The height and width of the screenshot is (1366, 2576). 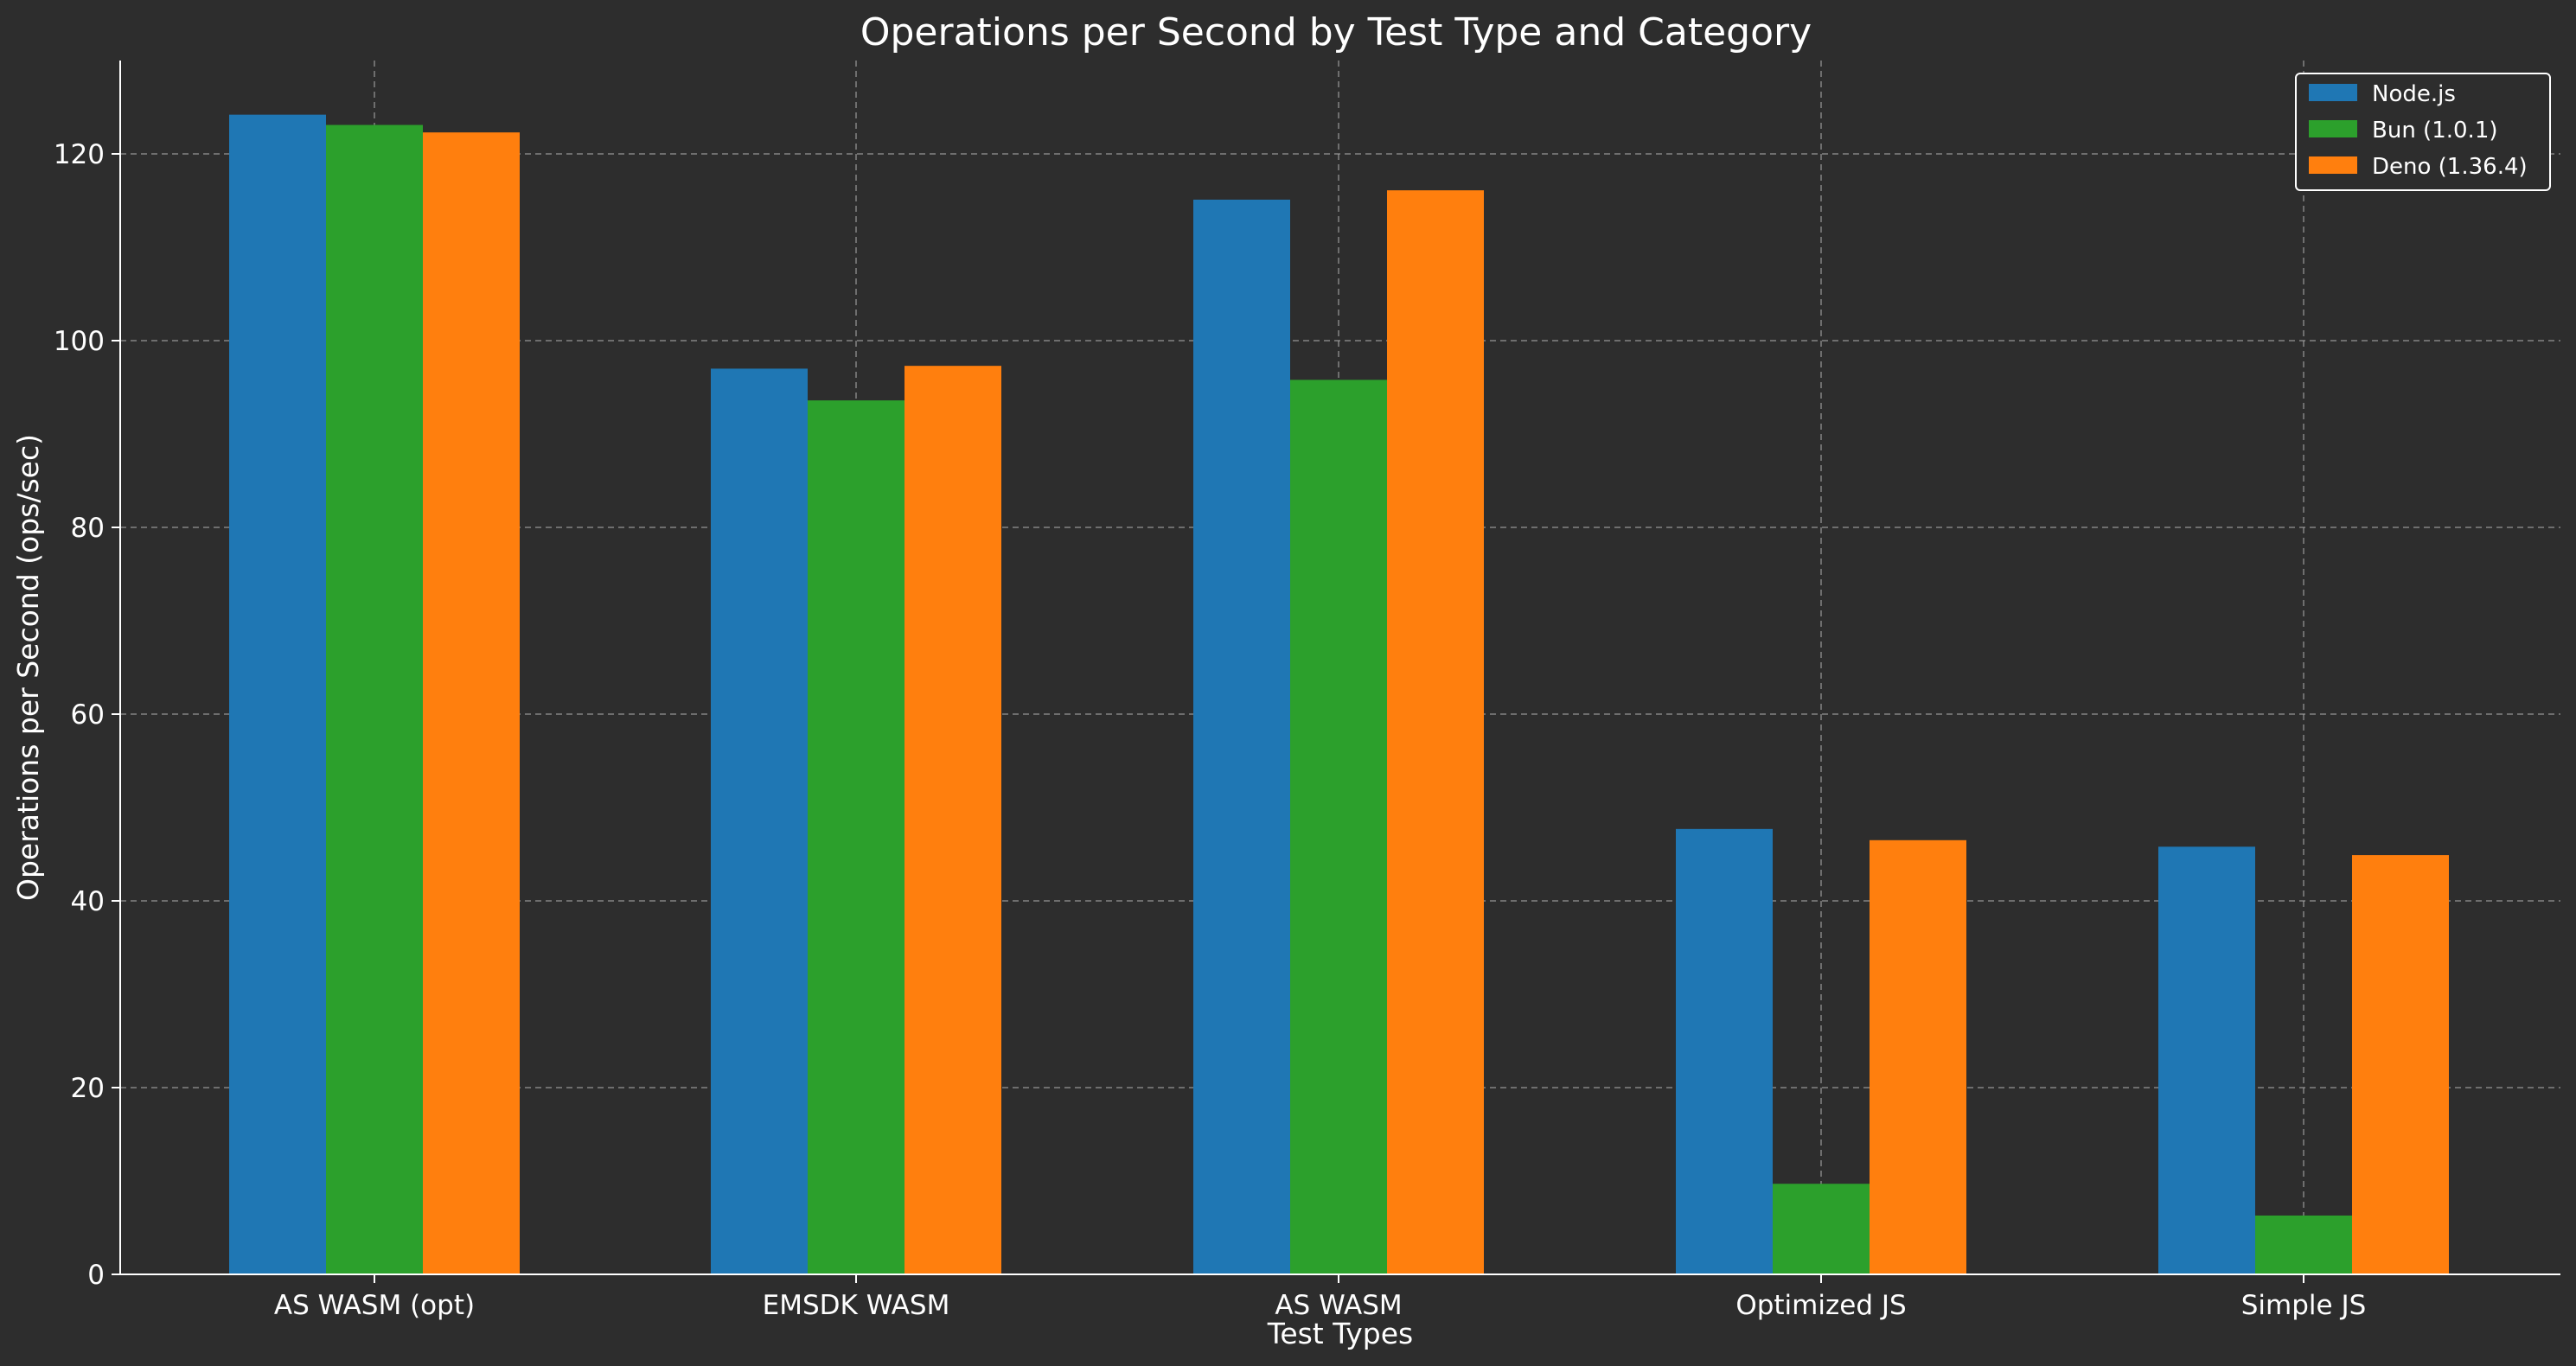 What do you see at coordinates (2414, 94) in the screenshot?
I see `legend-label: Node.js` at bounding box center [2414, 94].